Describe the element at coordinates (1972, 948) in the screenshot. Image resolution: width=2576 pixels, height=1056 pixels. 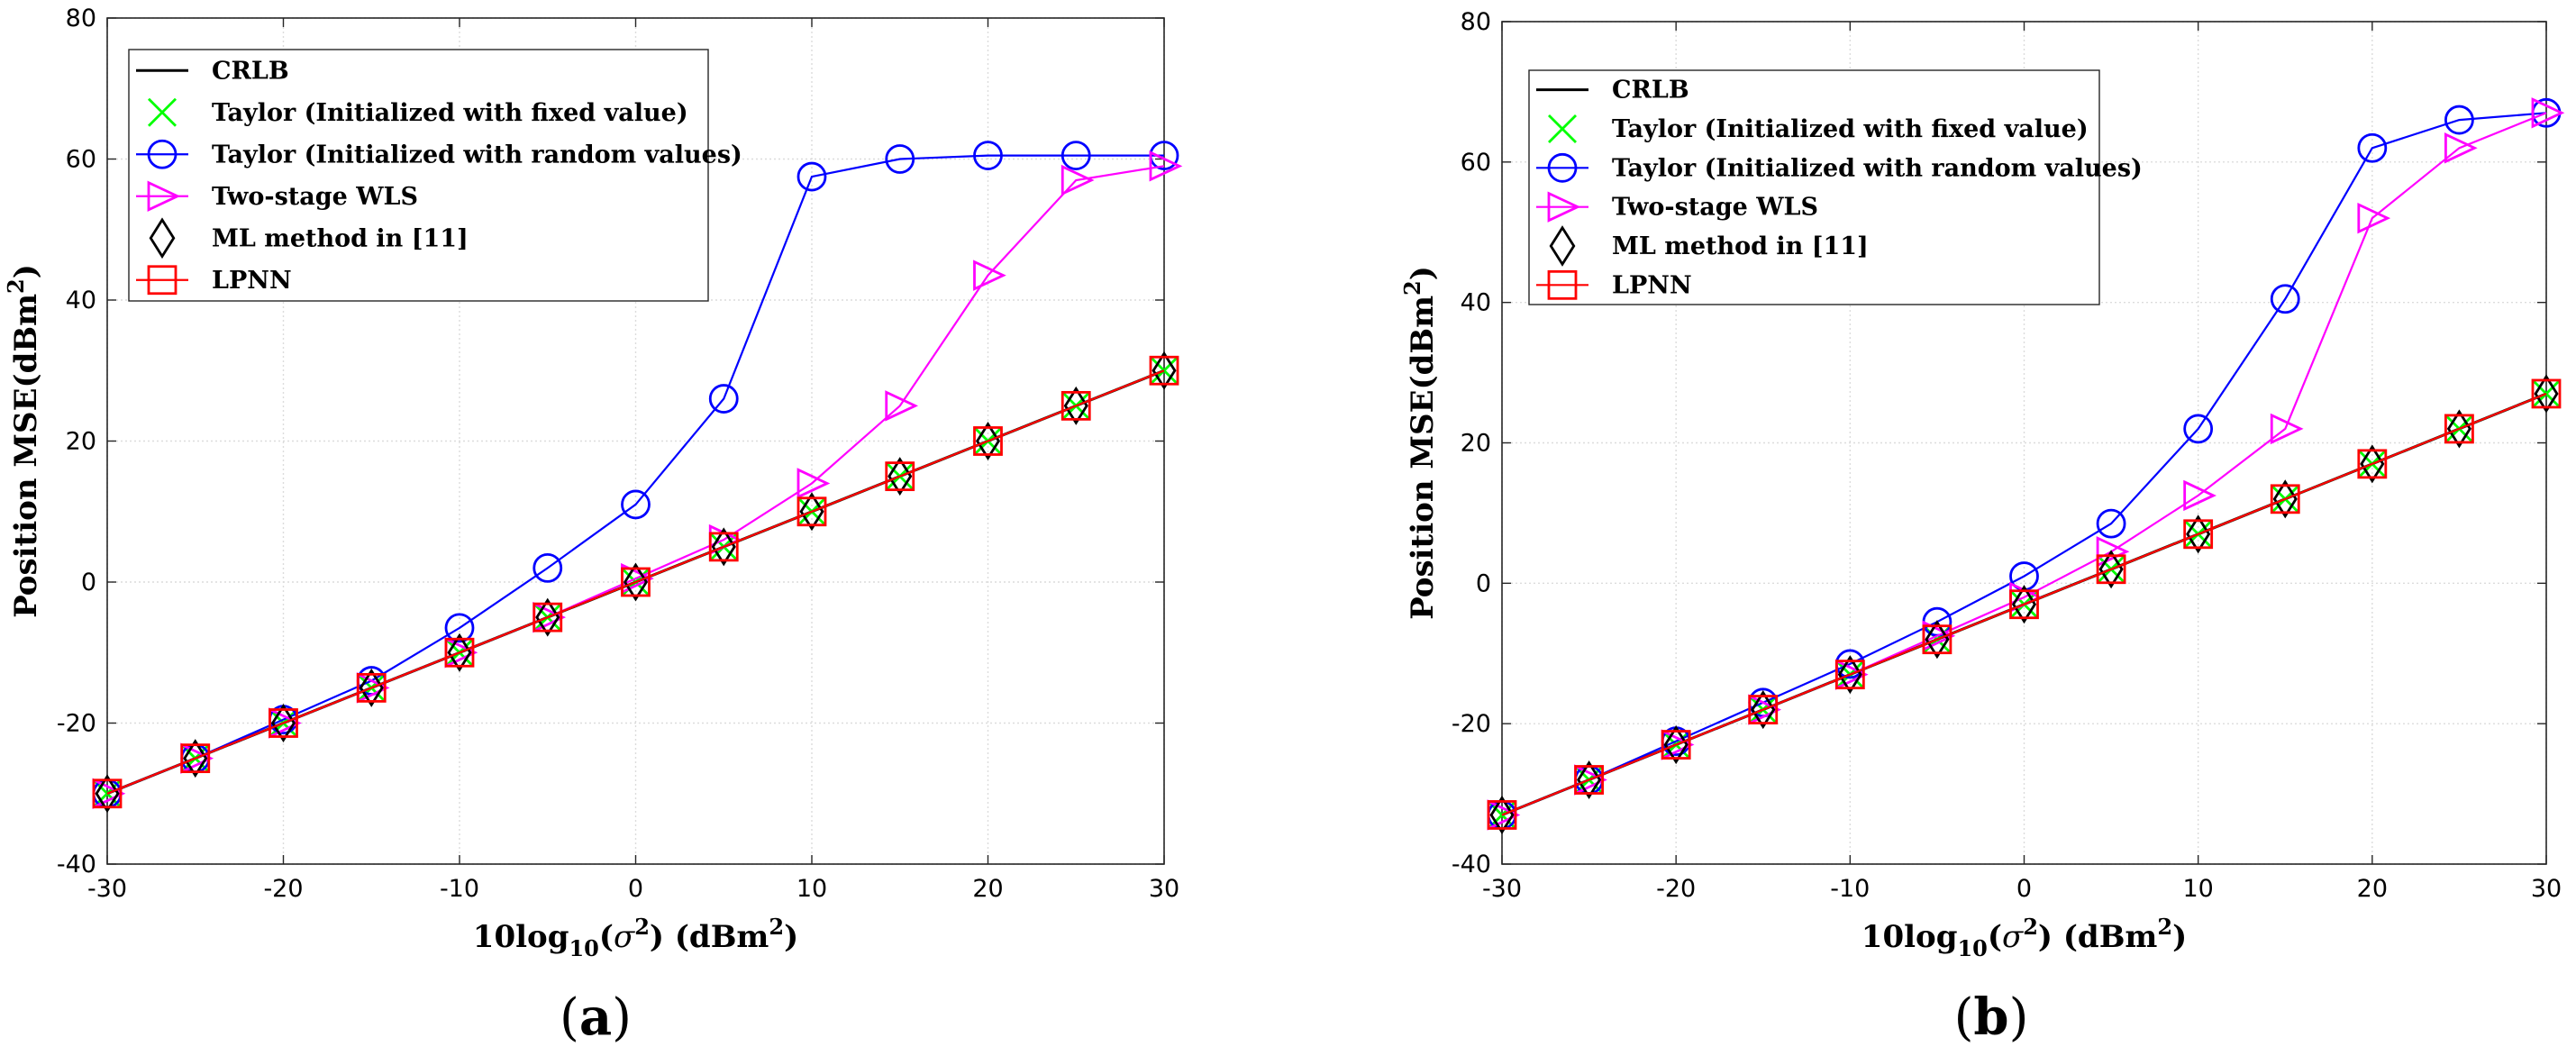
I see `x-label-sub: 10` at that location.